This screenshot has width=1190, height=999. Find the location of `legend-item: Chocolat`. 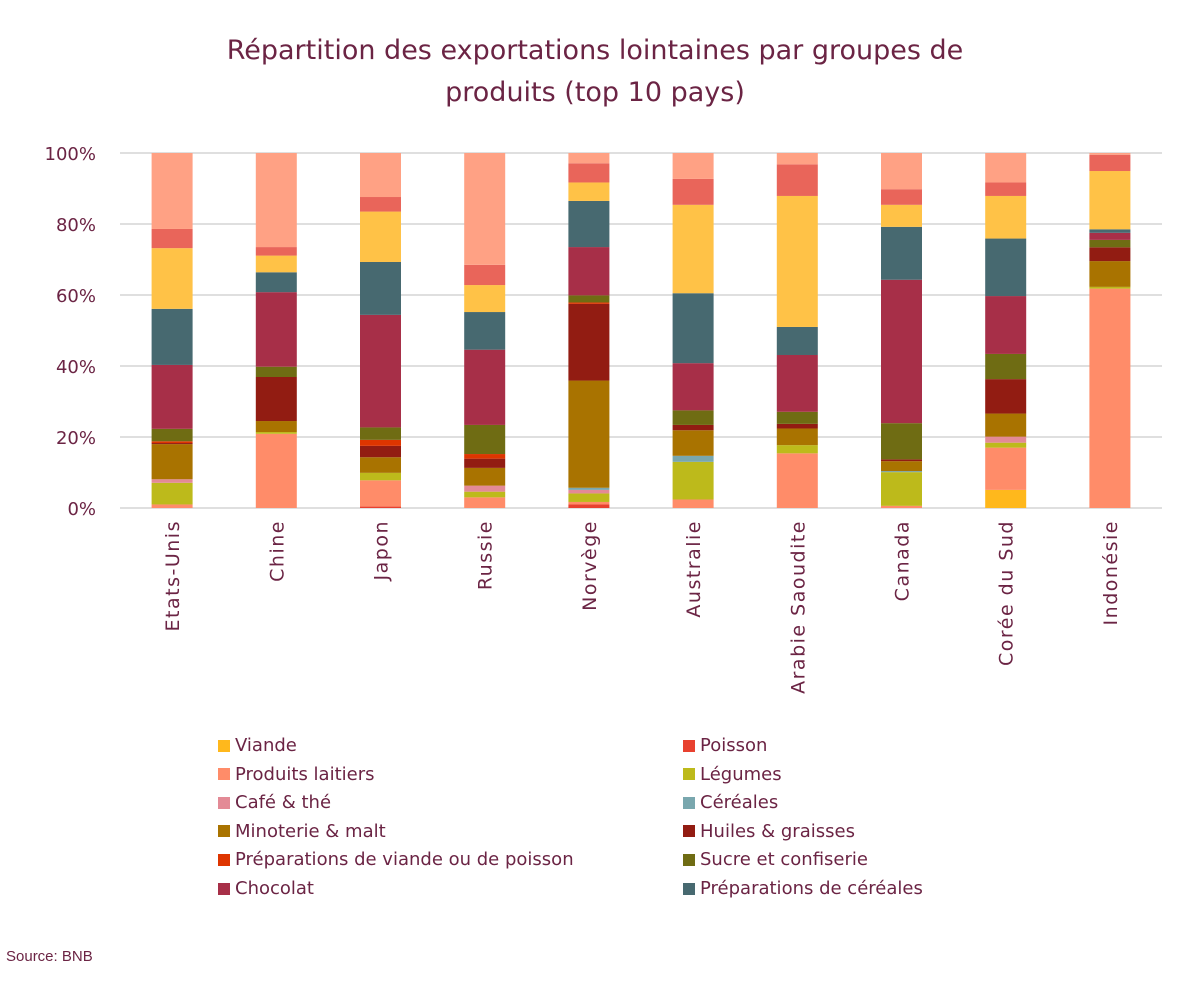

legend-item: Chocolat is located at coordinates (266, 888).